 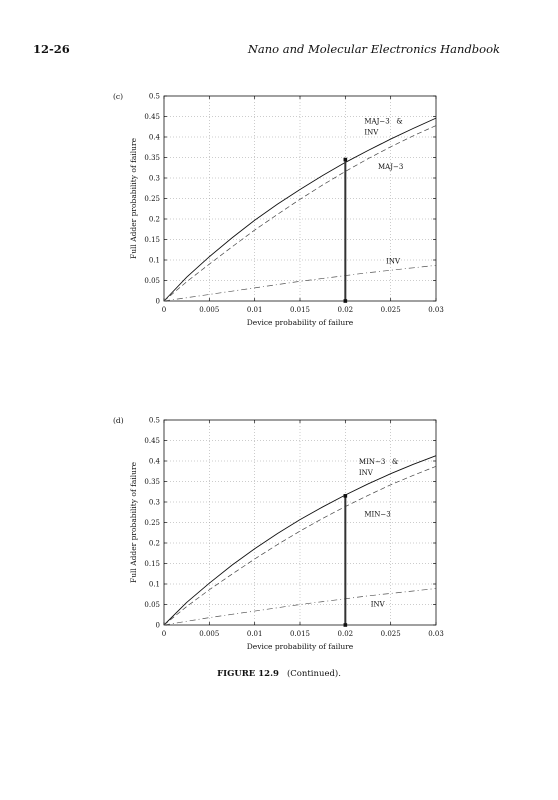 What do you see at coordinates (248, 674) in the screenshot?
I see `figure-caption-label: FIGURE 12.9` at bounding box center [248, 674].